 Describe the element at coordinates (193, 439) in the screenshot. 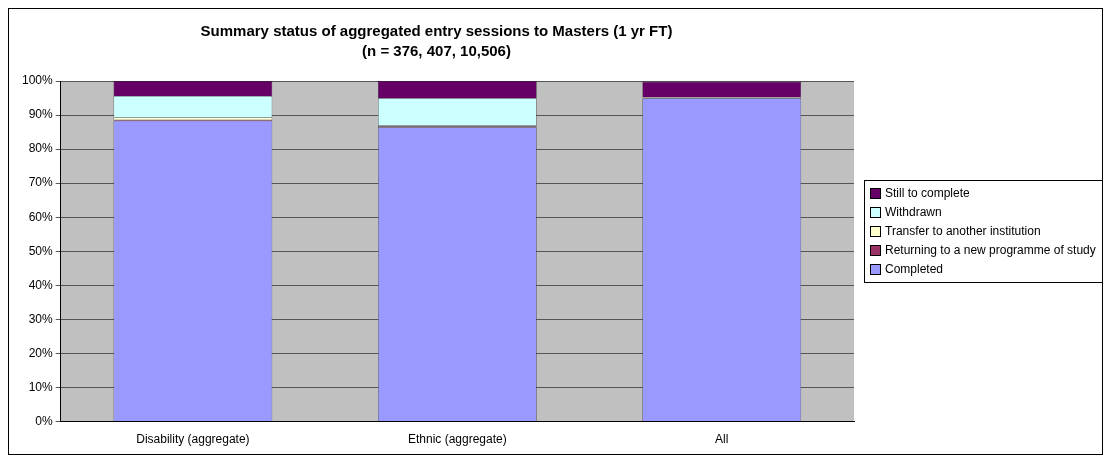

I see `x-tick-label: Disability (aggregate)` at that location.